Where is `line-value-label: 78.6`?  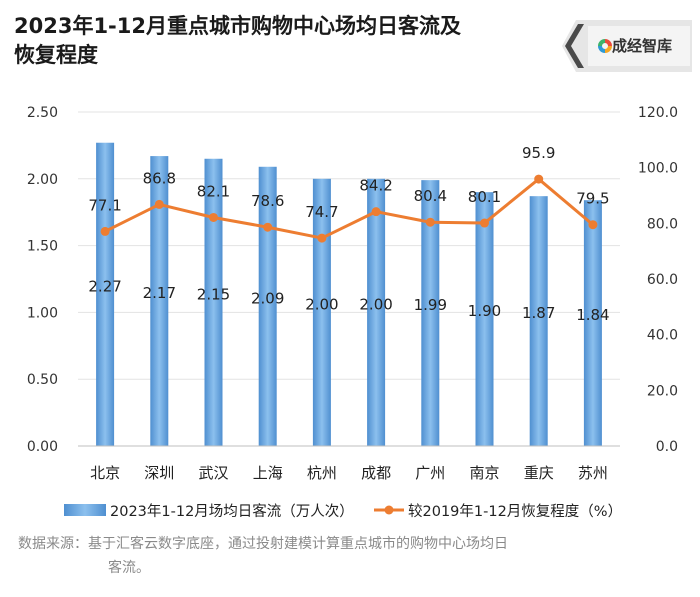
line-value-label: 78.6 is located at coordinates (267, 201).